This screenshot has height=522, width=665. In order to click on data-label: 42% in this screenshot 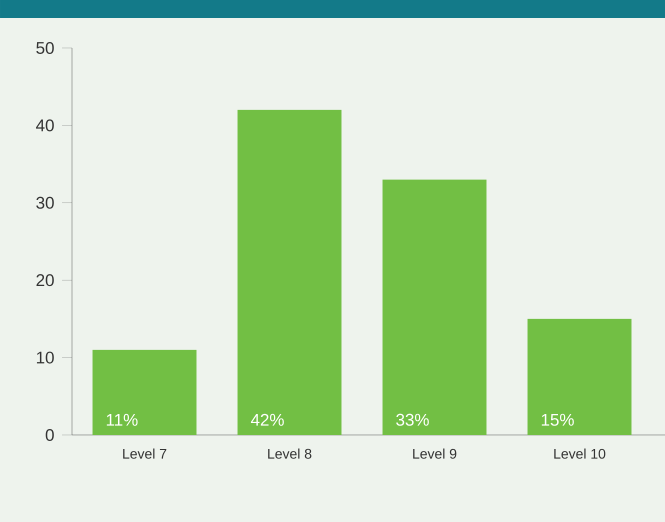, I will do `click(267, 420)`.